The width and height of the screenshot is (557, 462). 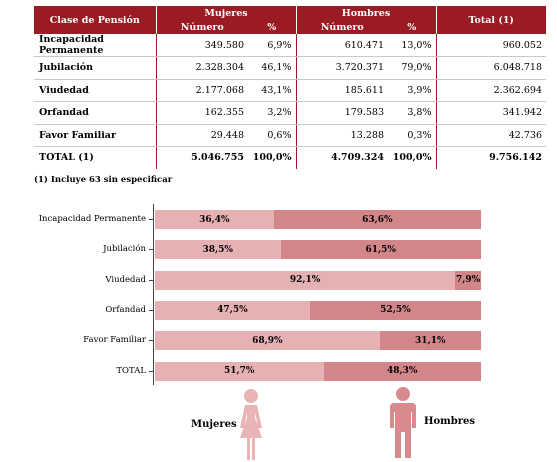 What do you see at coordinates (403, 422) in the screenshot?
I see `man-icon` at bounding box center [403, 422].